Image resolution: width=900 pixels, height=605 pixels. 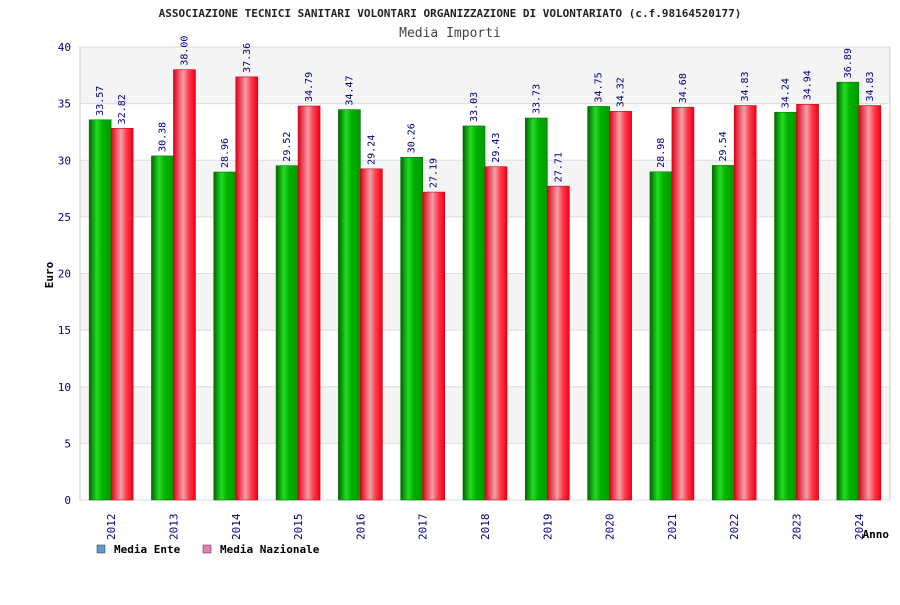 I want to click on bar-media-ente-2013, so click(x=162, y=328).